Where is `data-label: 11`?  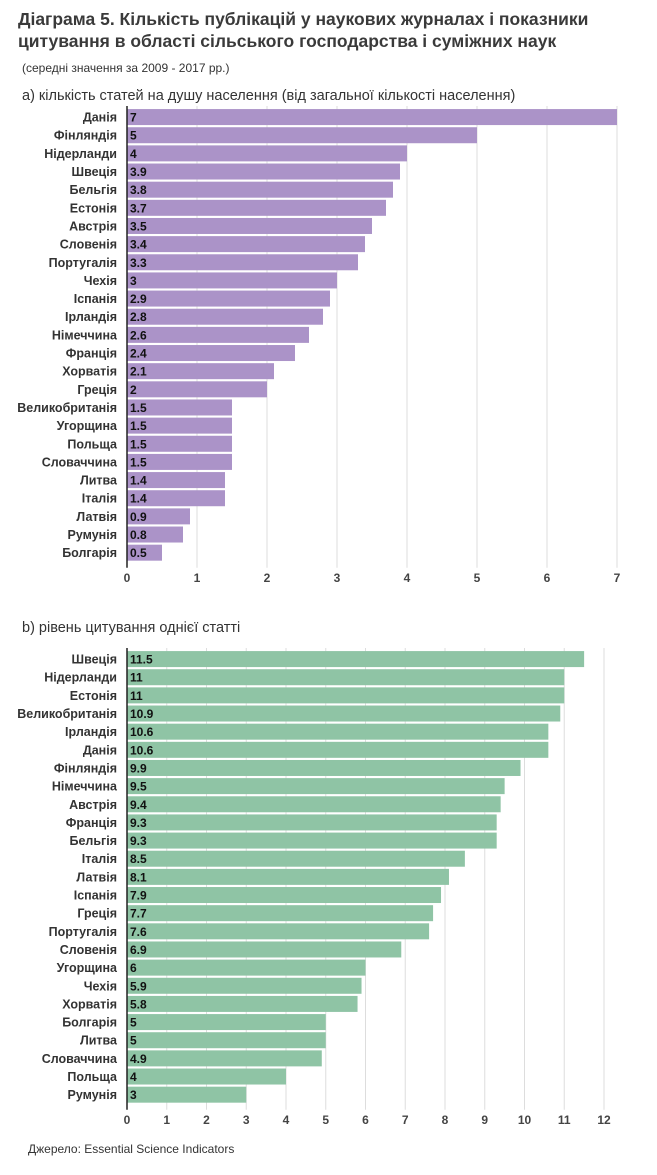
data-label: 11 is located at coordinates (136, 696).